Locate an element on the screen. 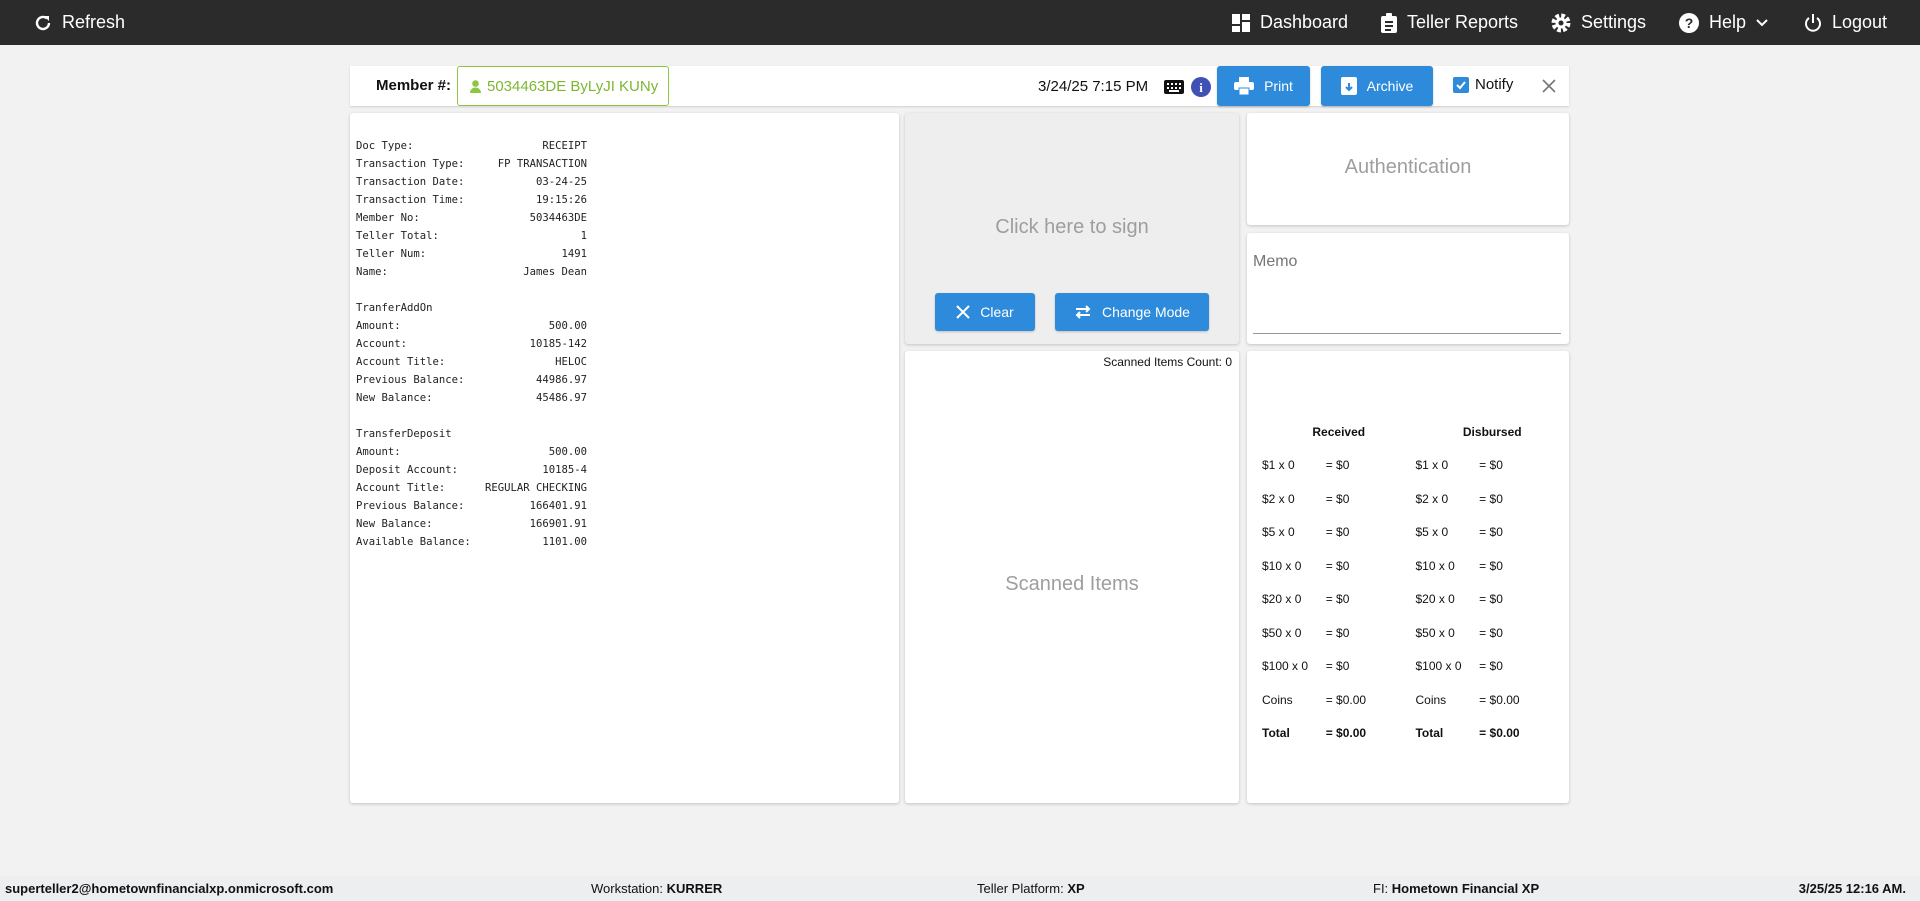  cash-row: $50 x 0 = $0 $50 x 0 = $0 is located at coordinates (1415, 633).